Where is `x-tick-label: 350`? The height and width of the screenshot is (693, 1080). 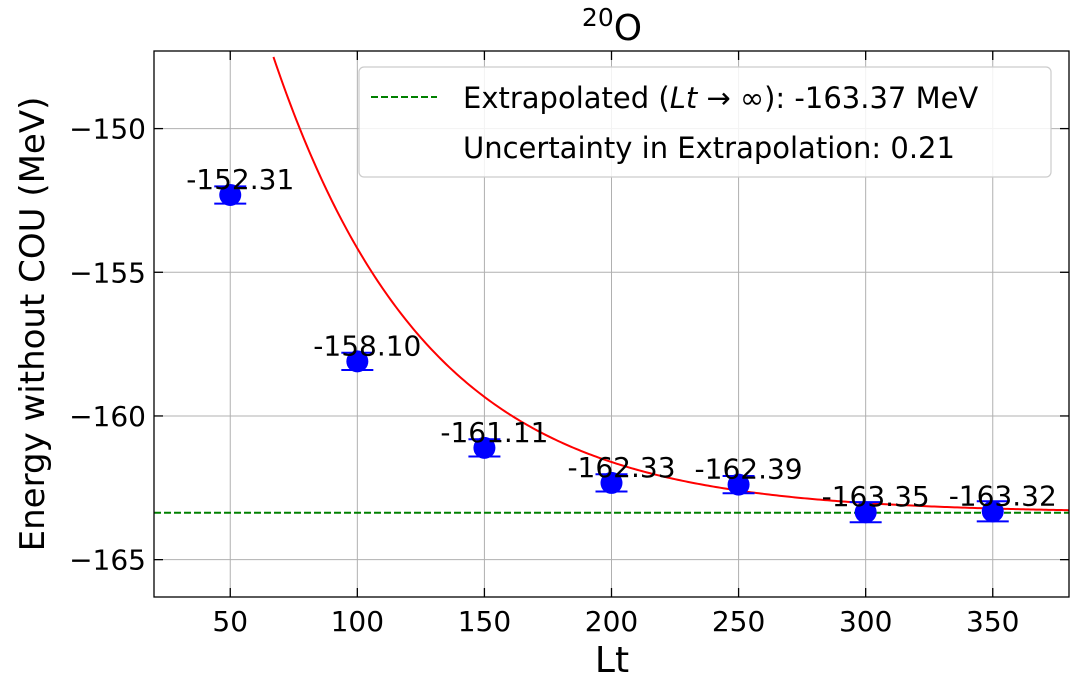
x-tick-label: 350 is located at coordinates (992, 621).